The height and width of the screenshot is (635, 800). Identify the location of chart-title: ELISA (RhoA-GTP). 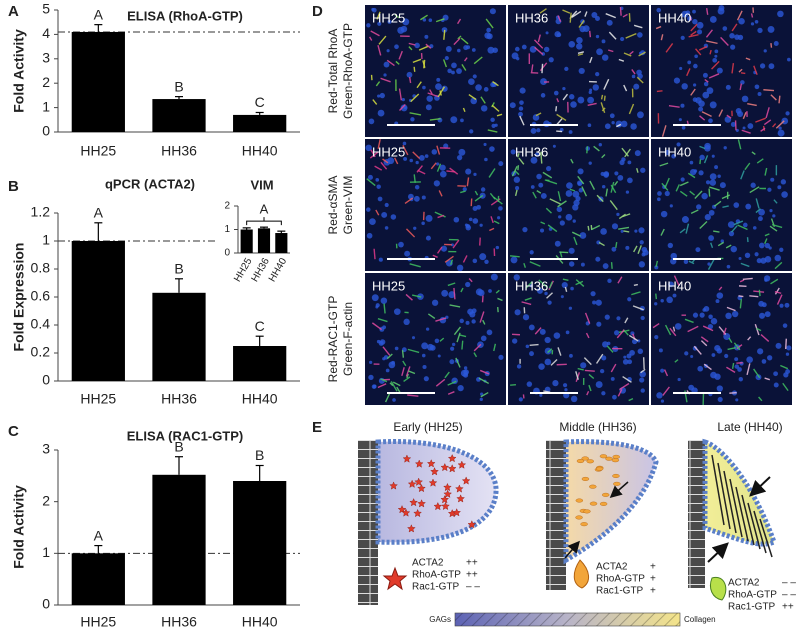
(185, 15).